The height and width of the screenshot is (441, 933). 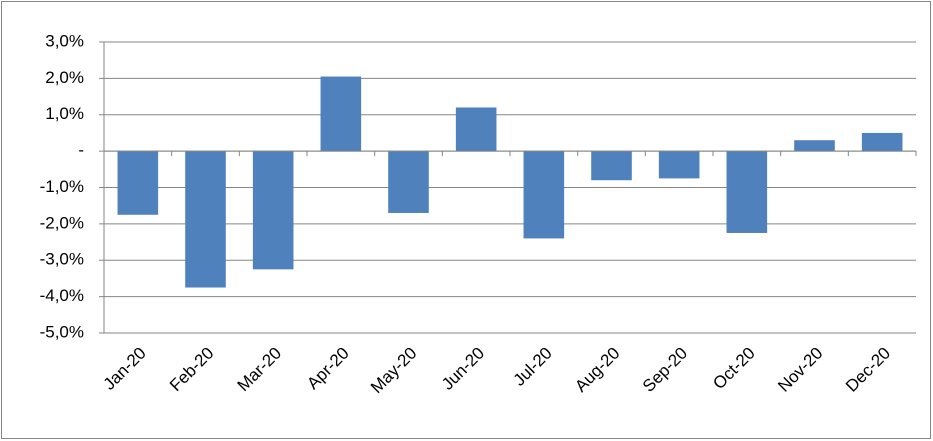 What do you see at coordinates (62, 295) in the screenshot?
I see `y-tick-label: -4,0%` at bounding box center [62, 295].